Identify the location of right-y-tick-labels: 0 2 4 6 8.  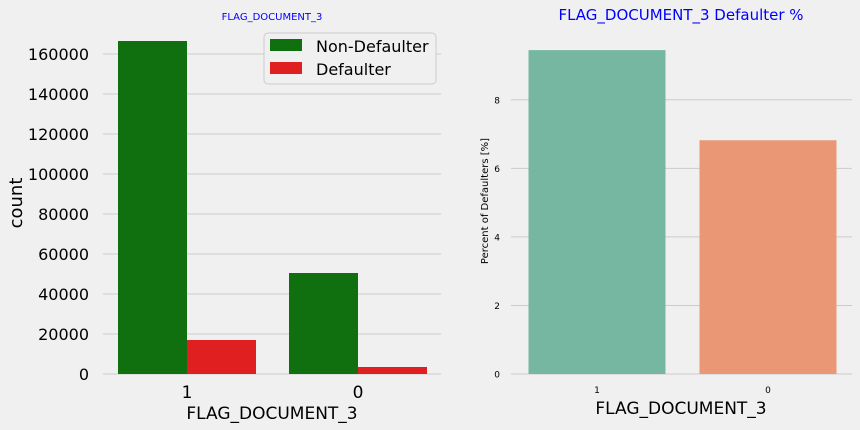
(497, 238).